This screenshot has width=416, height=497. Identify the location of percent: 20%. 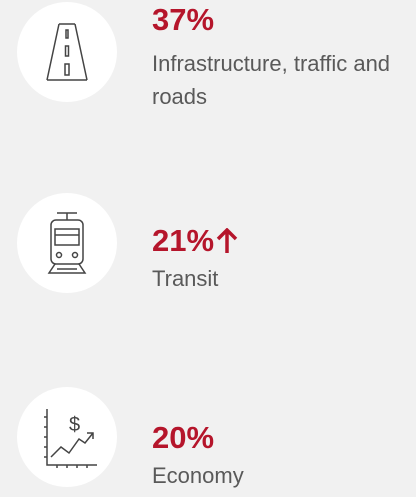
(183, 437).